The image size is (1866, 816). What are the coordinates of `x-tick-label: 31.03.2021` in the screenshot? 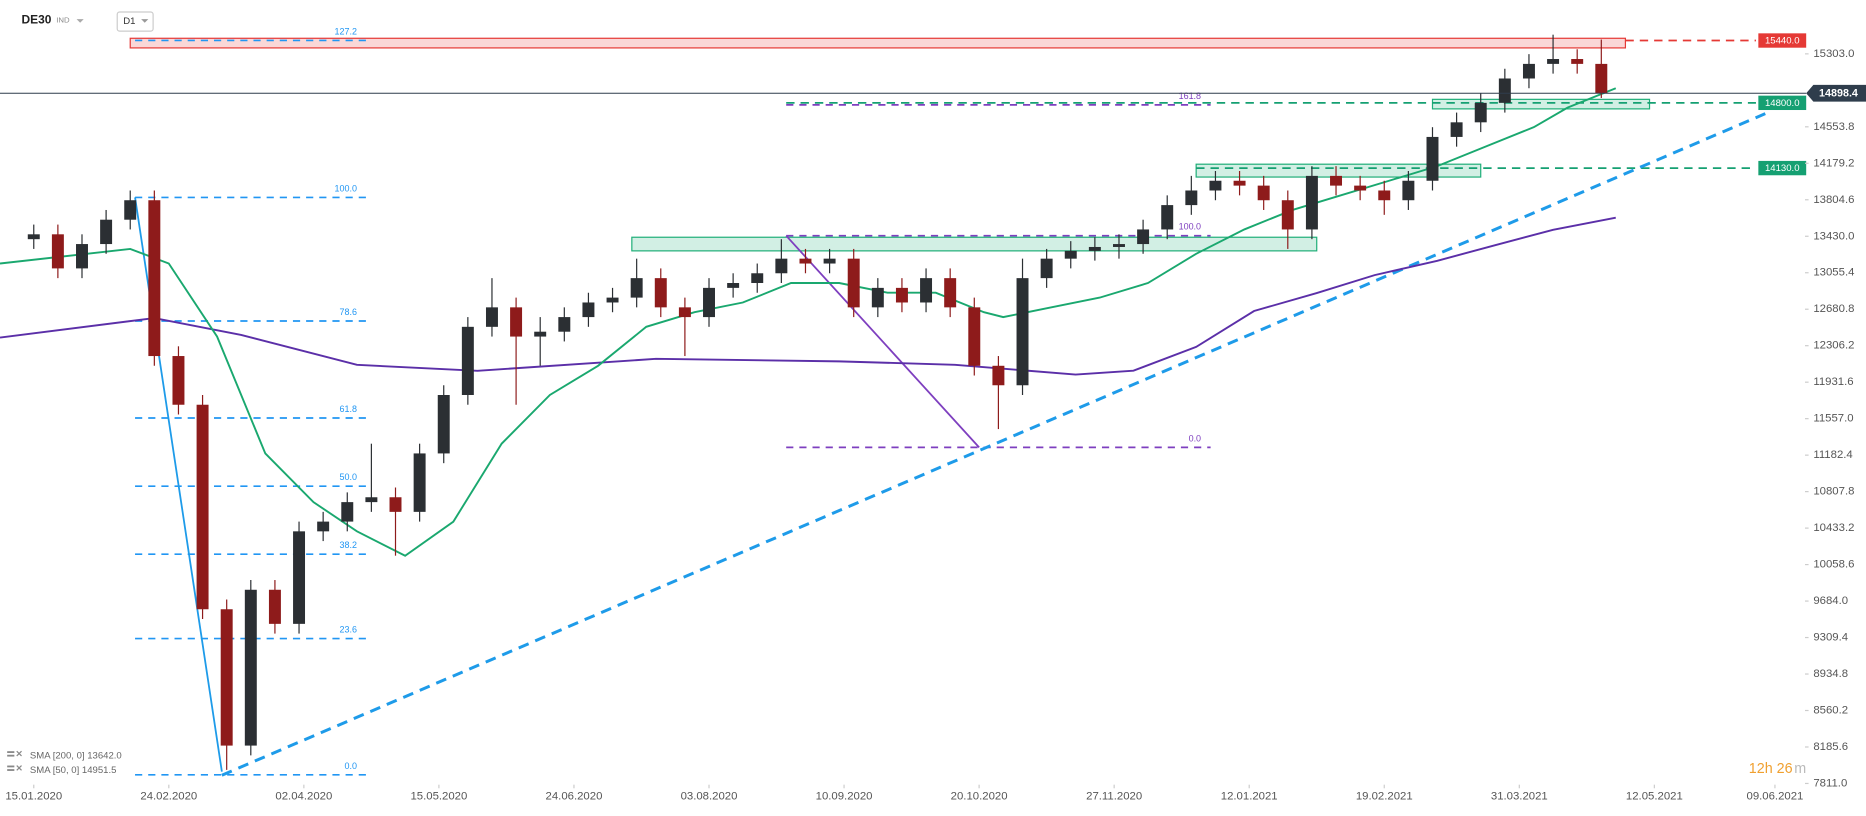 It's located at (1519, 797).